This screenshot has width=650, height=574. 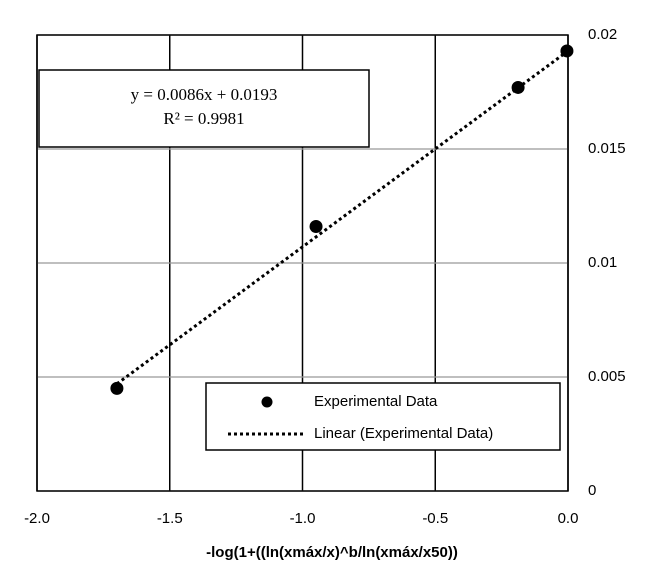 What do you see at coordinates (403, 433) in the screenshot?
I see `legend-label: Linear (Experimental Data)` at bounding box center [403, 433].